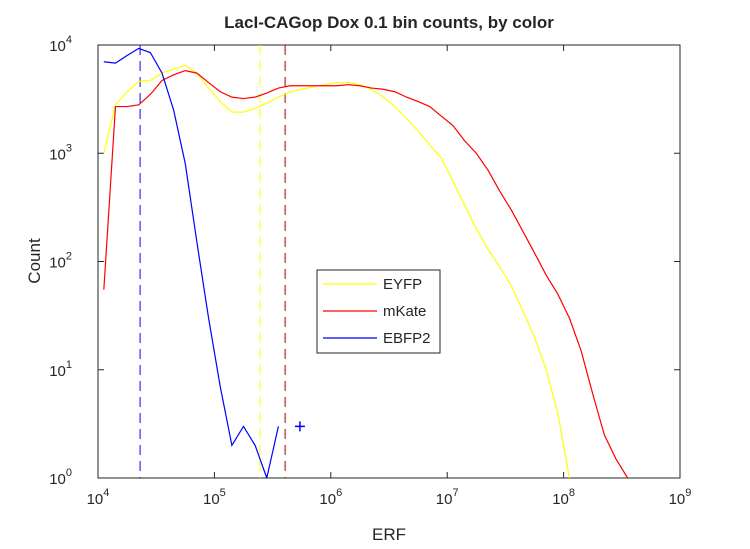 The height and width of the screenshot is (549, 750). Describe the element at coordinates (404, 311) in the screenshot. I see `legend-label: mKate` at that location.